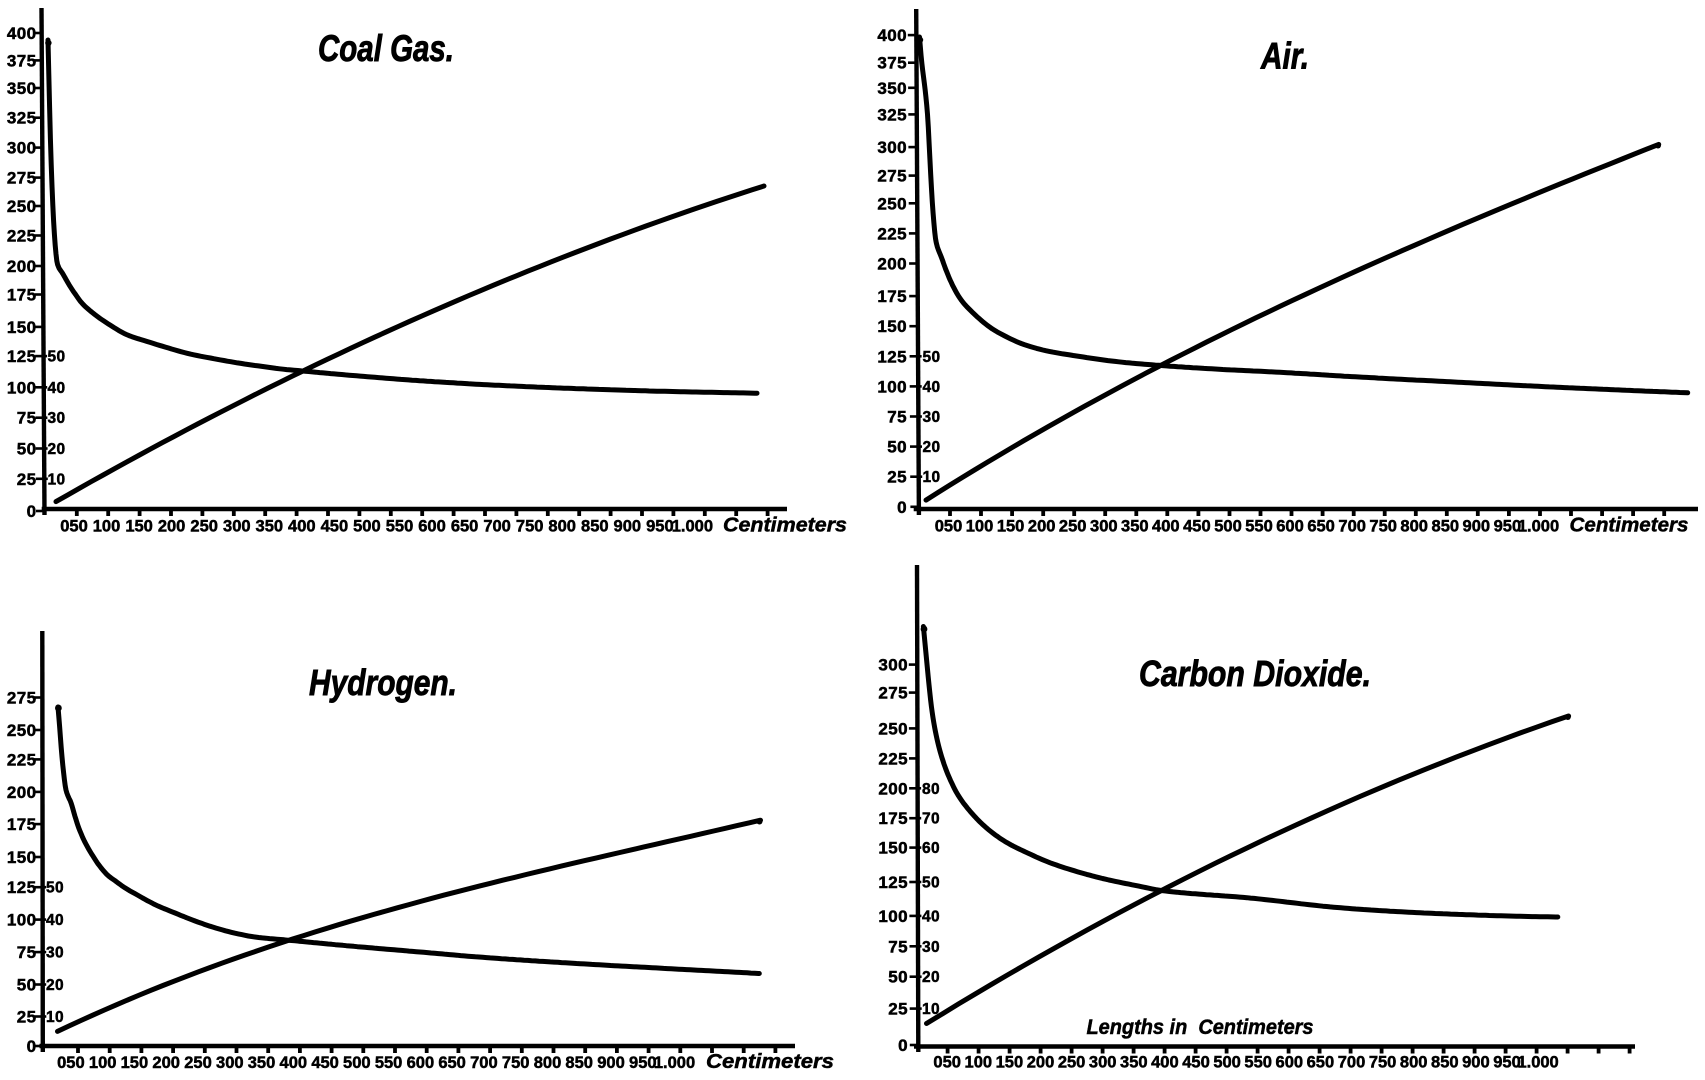  Describe the element at coordinates (383, 682) in the screenshot. I see `svg-text: Hydrogen.` at that location.